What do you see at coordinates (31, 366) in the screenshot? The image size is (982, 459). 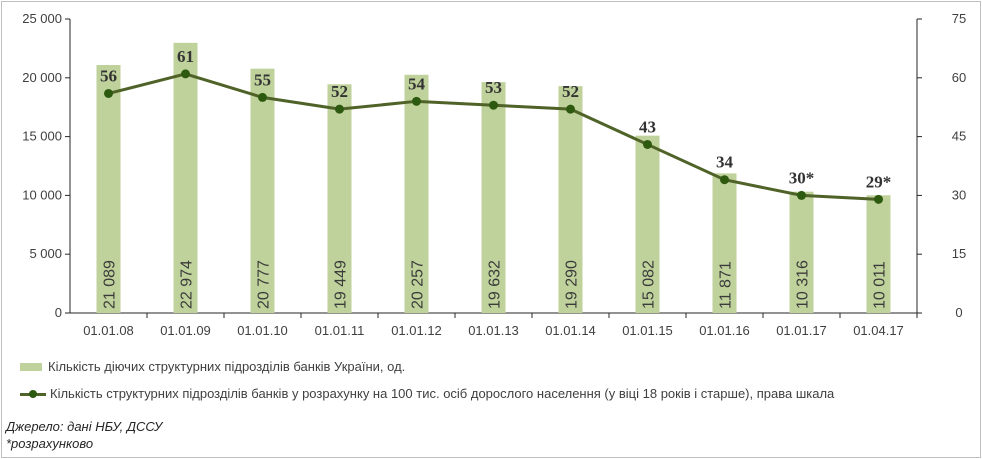 I see `legend-bar-swatch` at bounding box center [31, 366].